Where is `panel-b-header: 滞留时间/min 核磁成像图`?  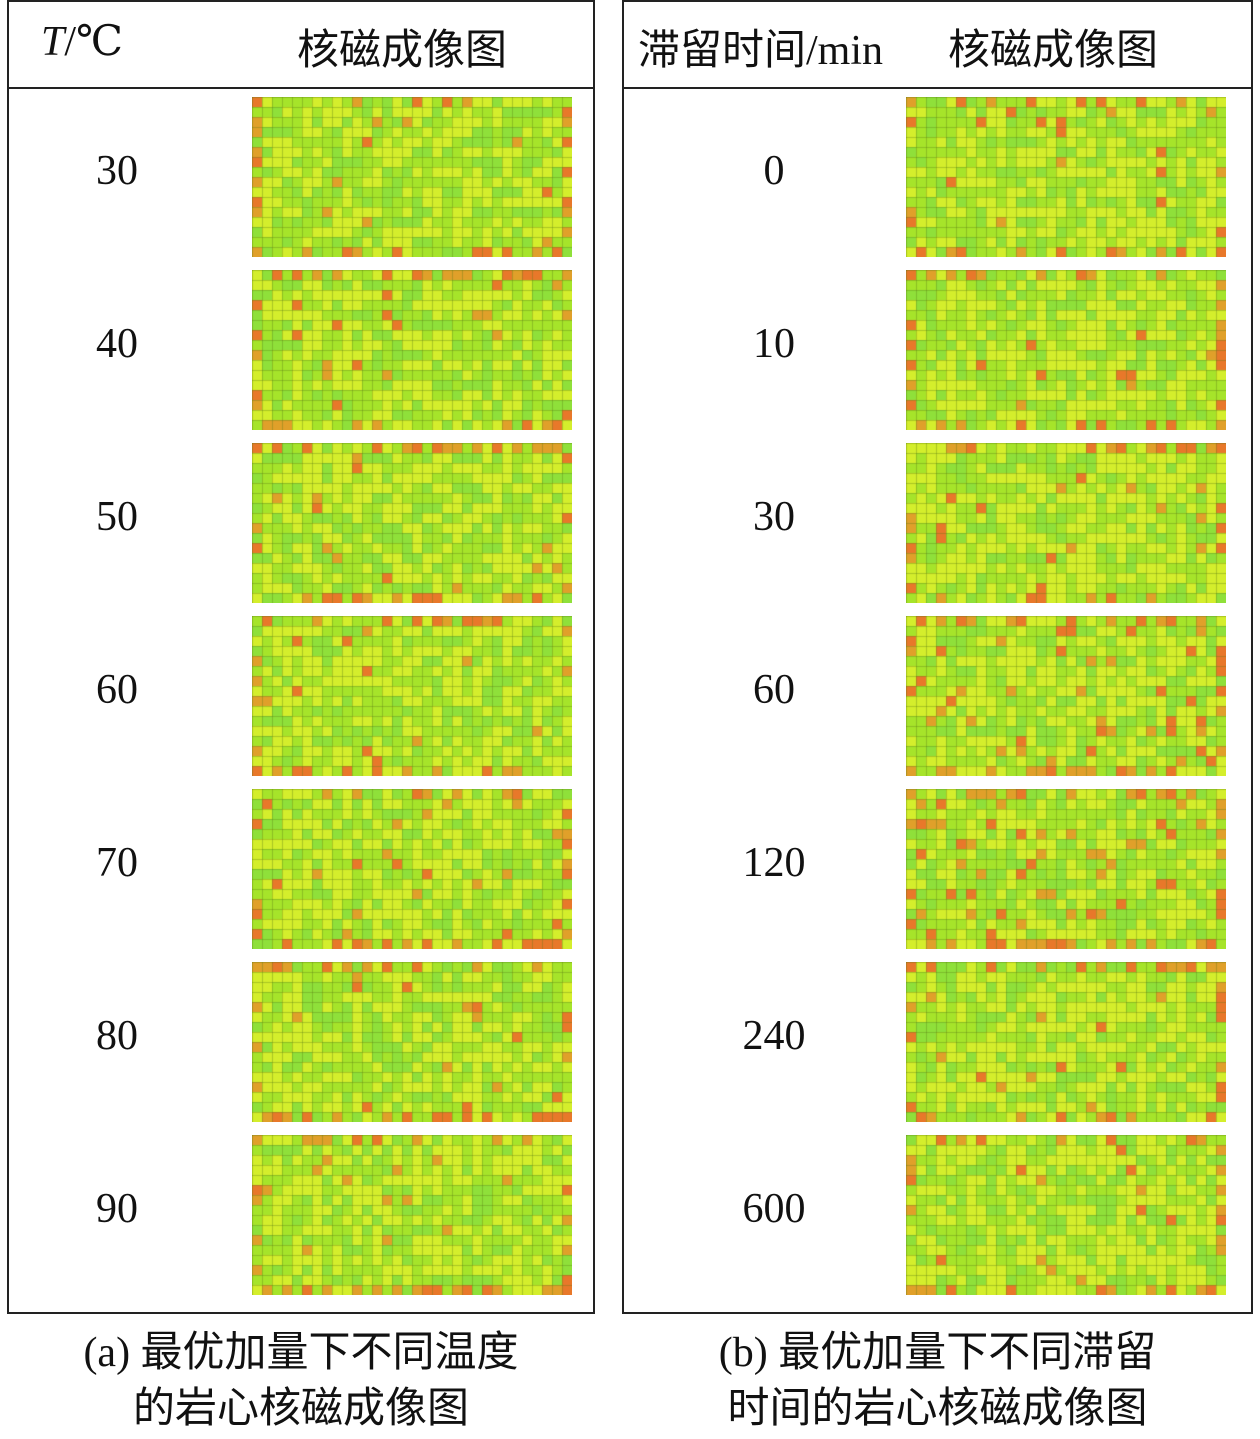 panel-b-header: 滞留时间/min 核磁成像图 is located at coordinates (937, 45).